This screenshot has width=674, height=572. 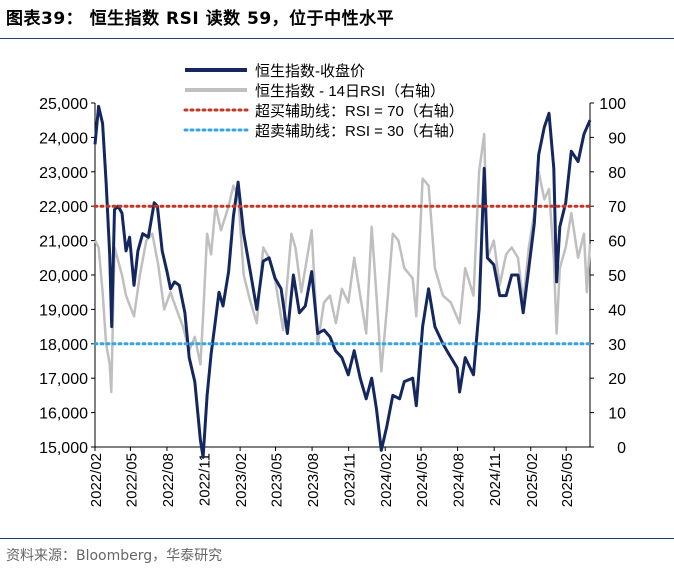 What do you see at coordinates (422, 480) in the screenshot?
I see `x-tick-label: 2024/05` at bounding box center [422, 480].